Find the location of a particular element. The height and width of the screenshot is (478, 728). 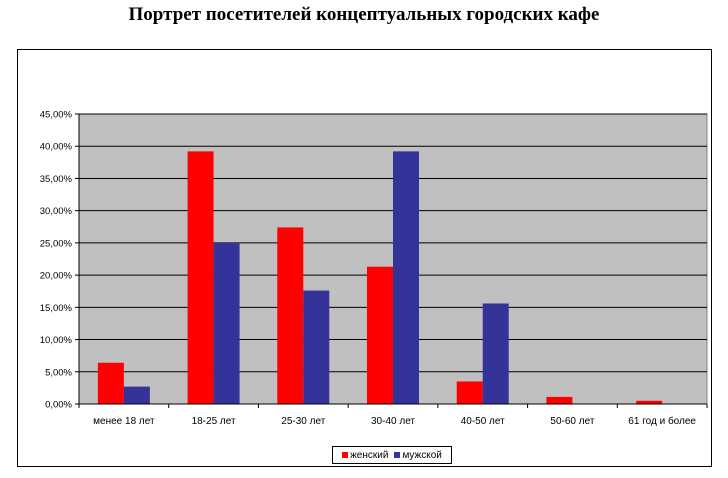

y-tick-label: 30,00% is located at coordinates (56, 211).